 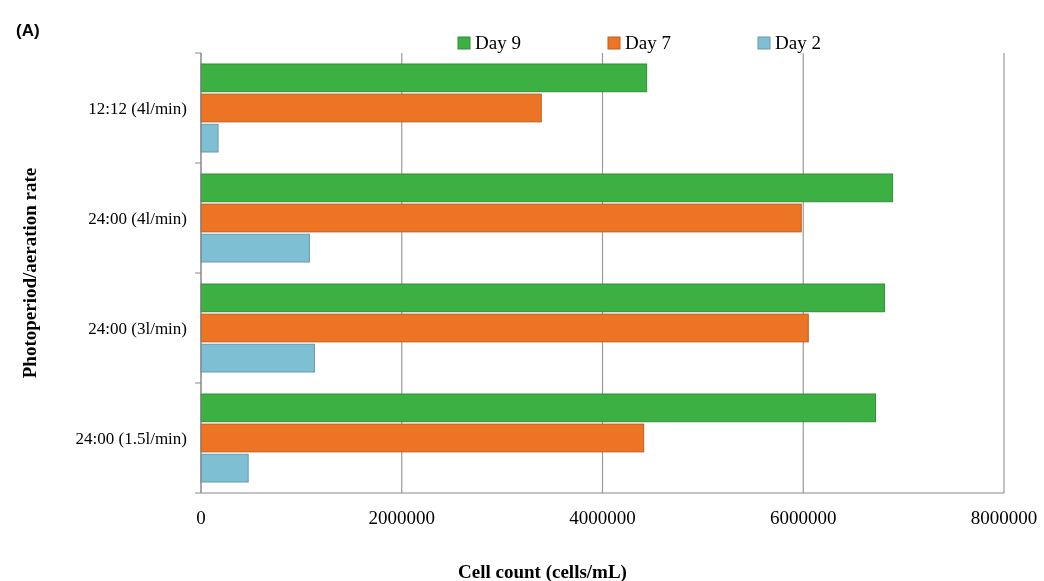 What do you see at coordinates (137, 328) in the screenshot?
I see `y-tick-label: 24:00 (3l/min)` at bounding box center [137, 328].